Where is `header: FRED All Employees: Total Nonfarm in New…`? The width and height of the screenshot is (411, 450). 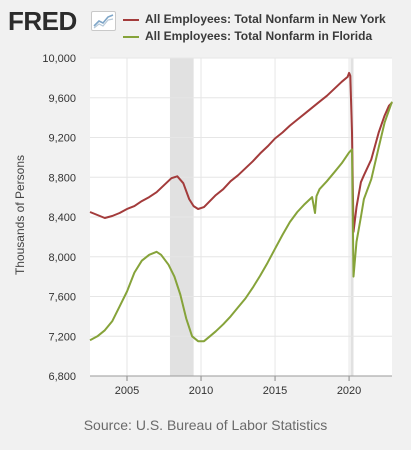
header: FRED All Employees: Total Nonfarm in New… is located at coordinates (205, 24).